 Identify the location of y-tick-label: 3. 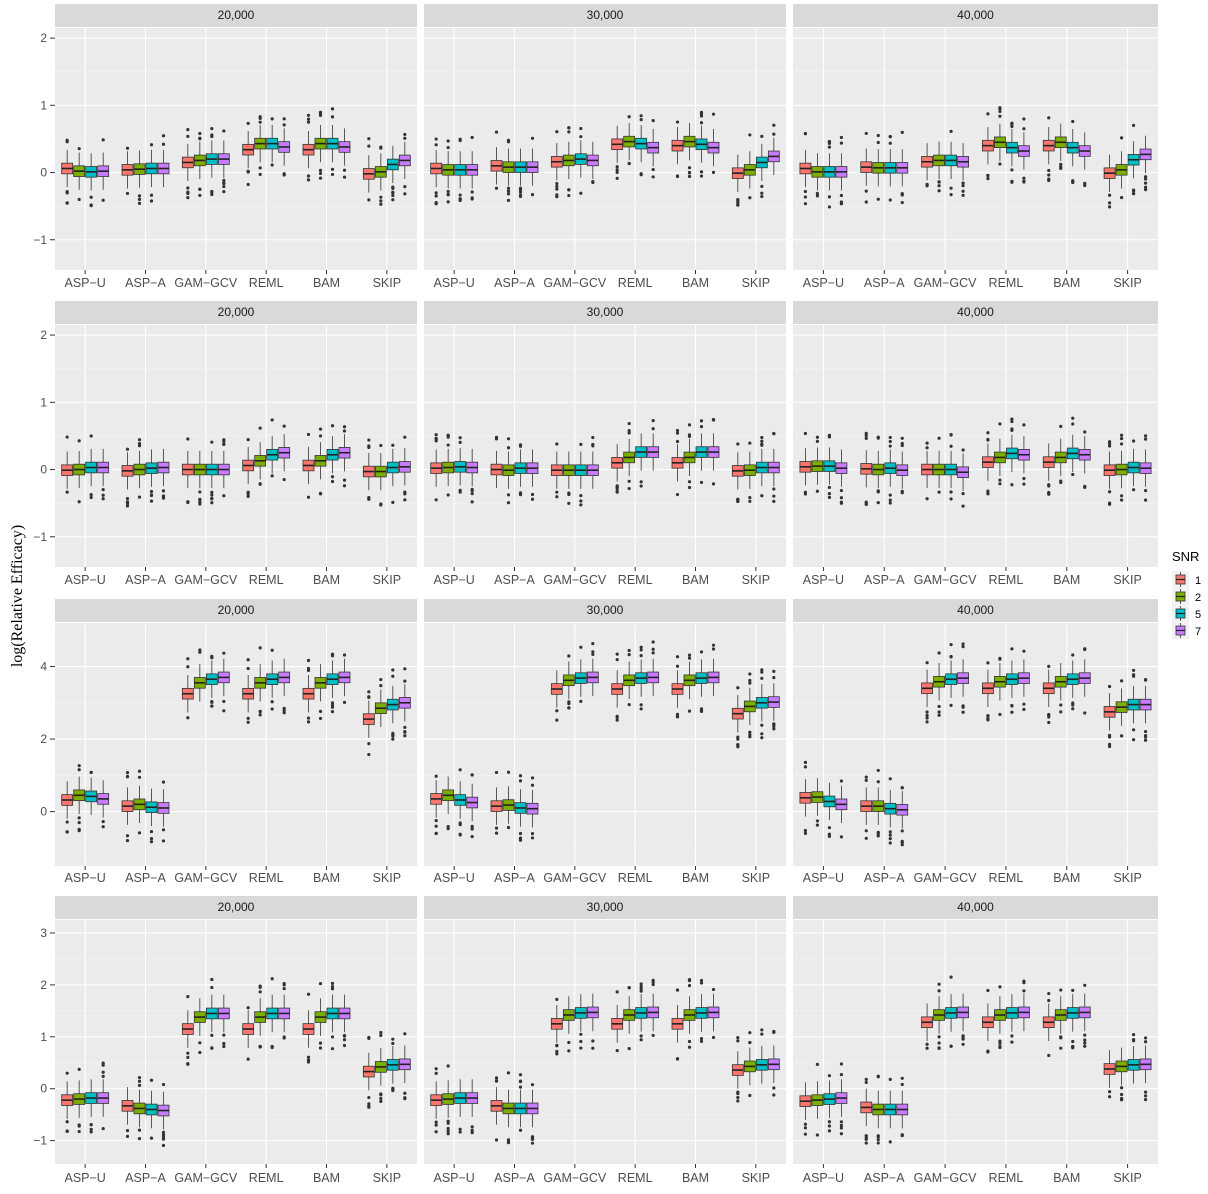
(43, 933).